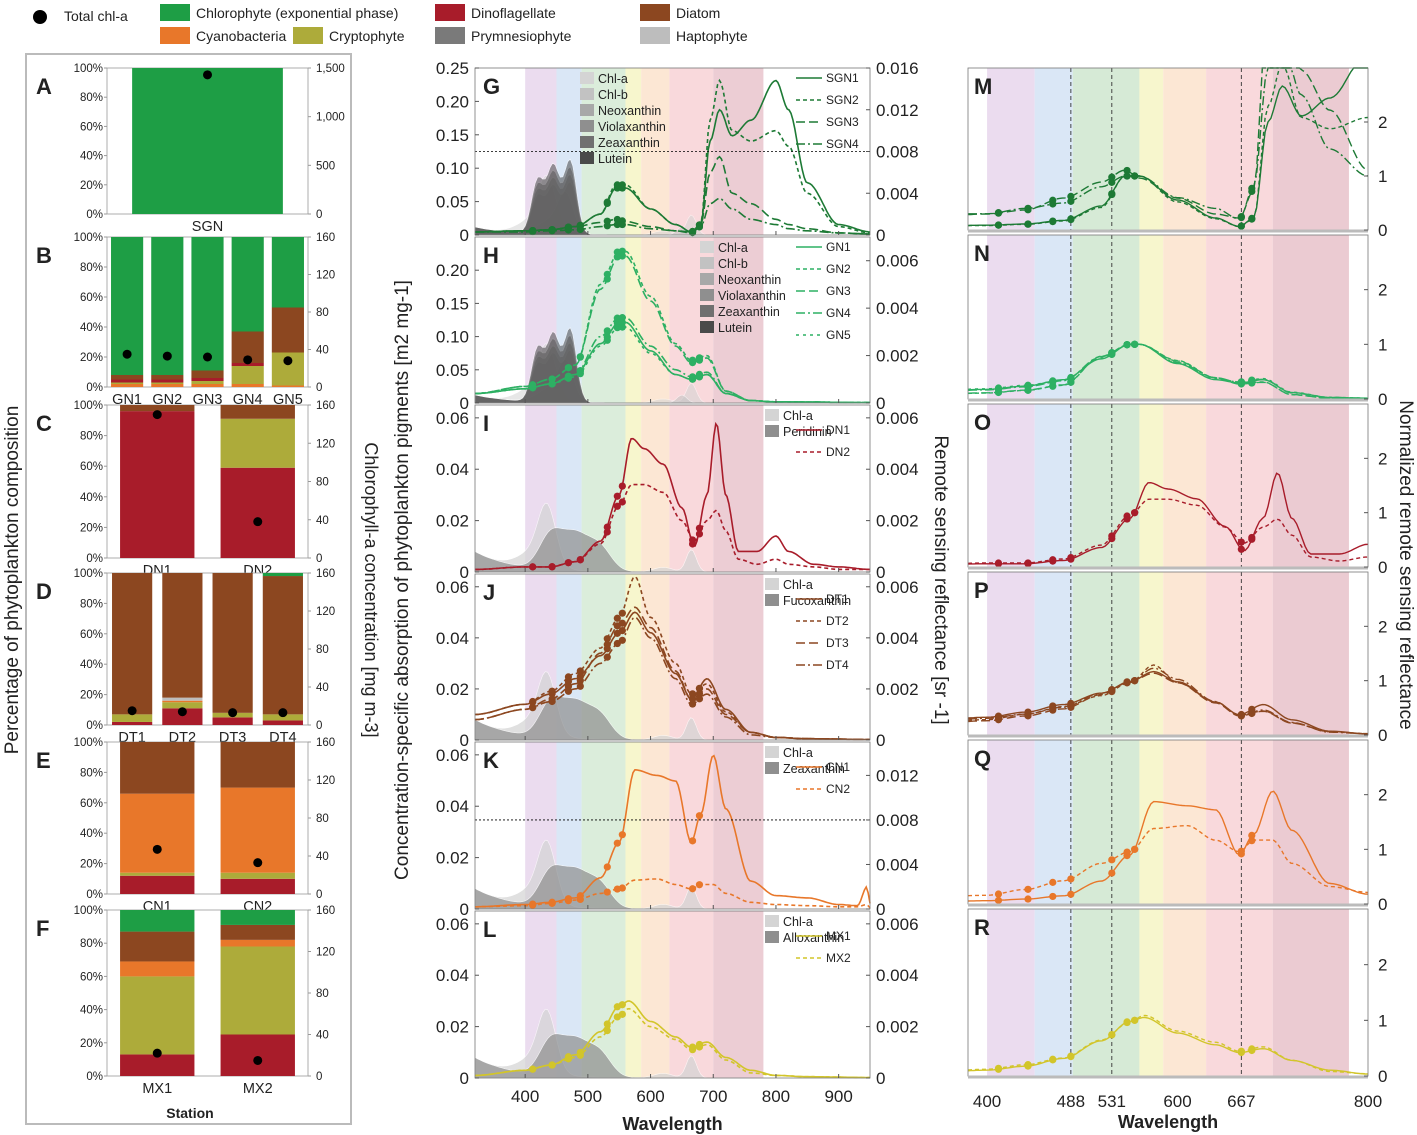 The image size is (1417, 1135). Describe the element at coordinates (94, 388) in the screenshot. I see `pct-tick-label: 0%` at that location.